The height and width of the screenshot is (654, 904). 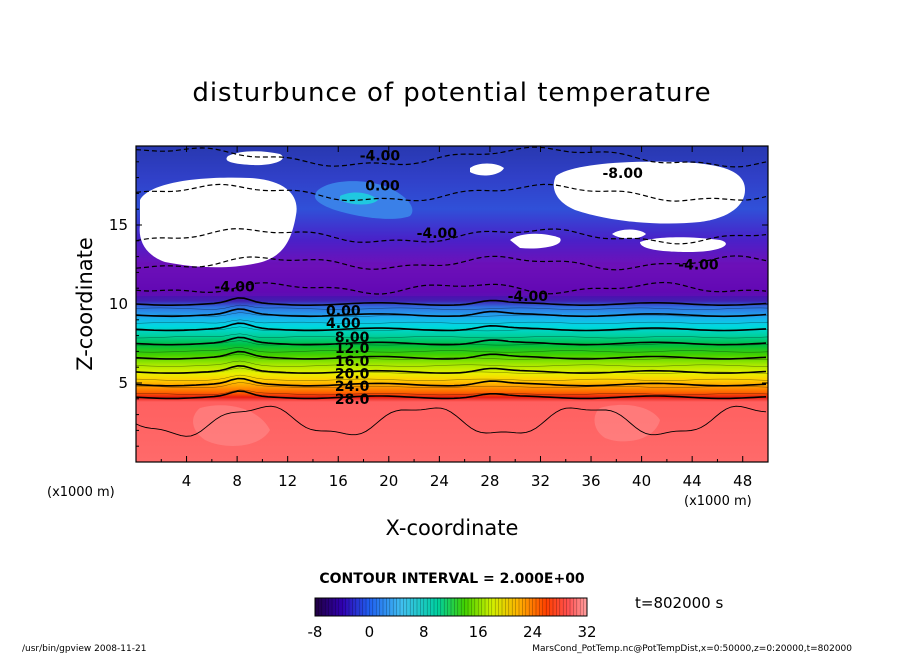 What do you see at coordinates (683, 244) in the screenshot?
I see `blank-region-mid2` at bounding box center [683, 244].